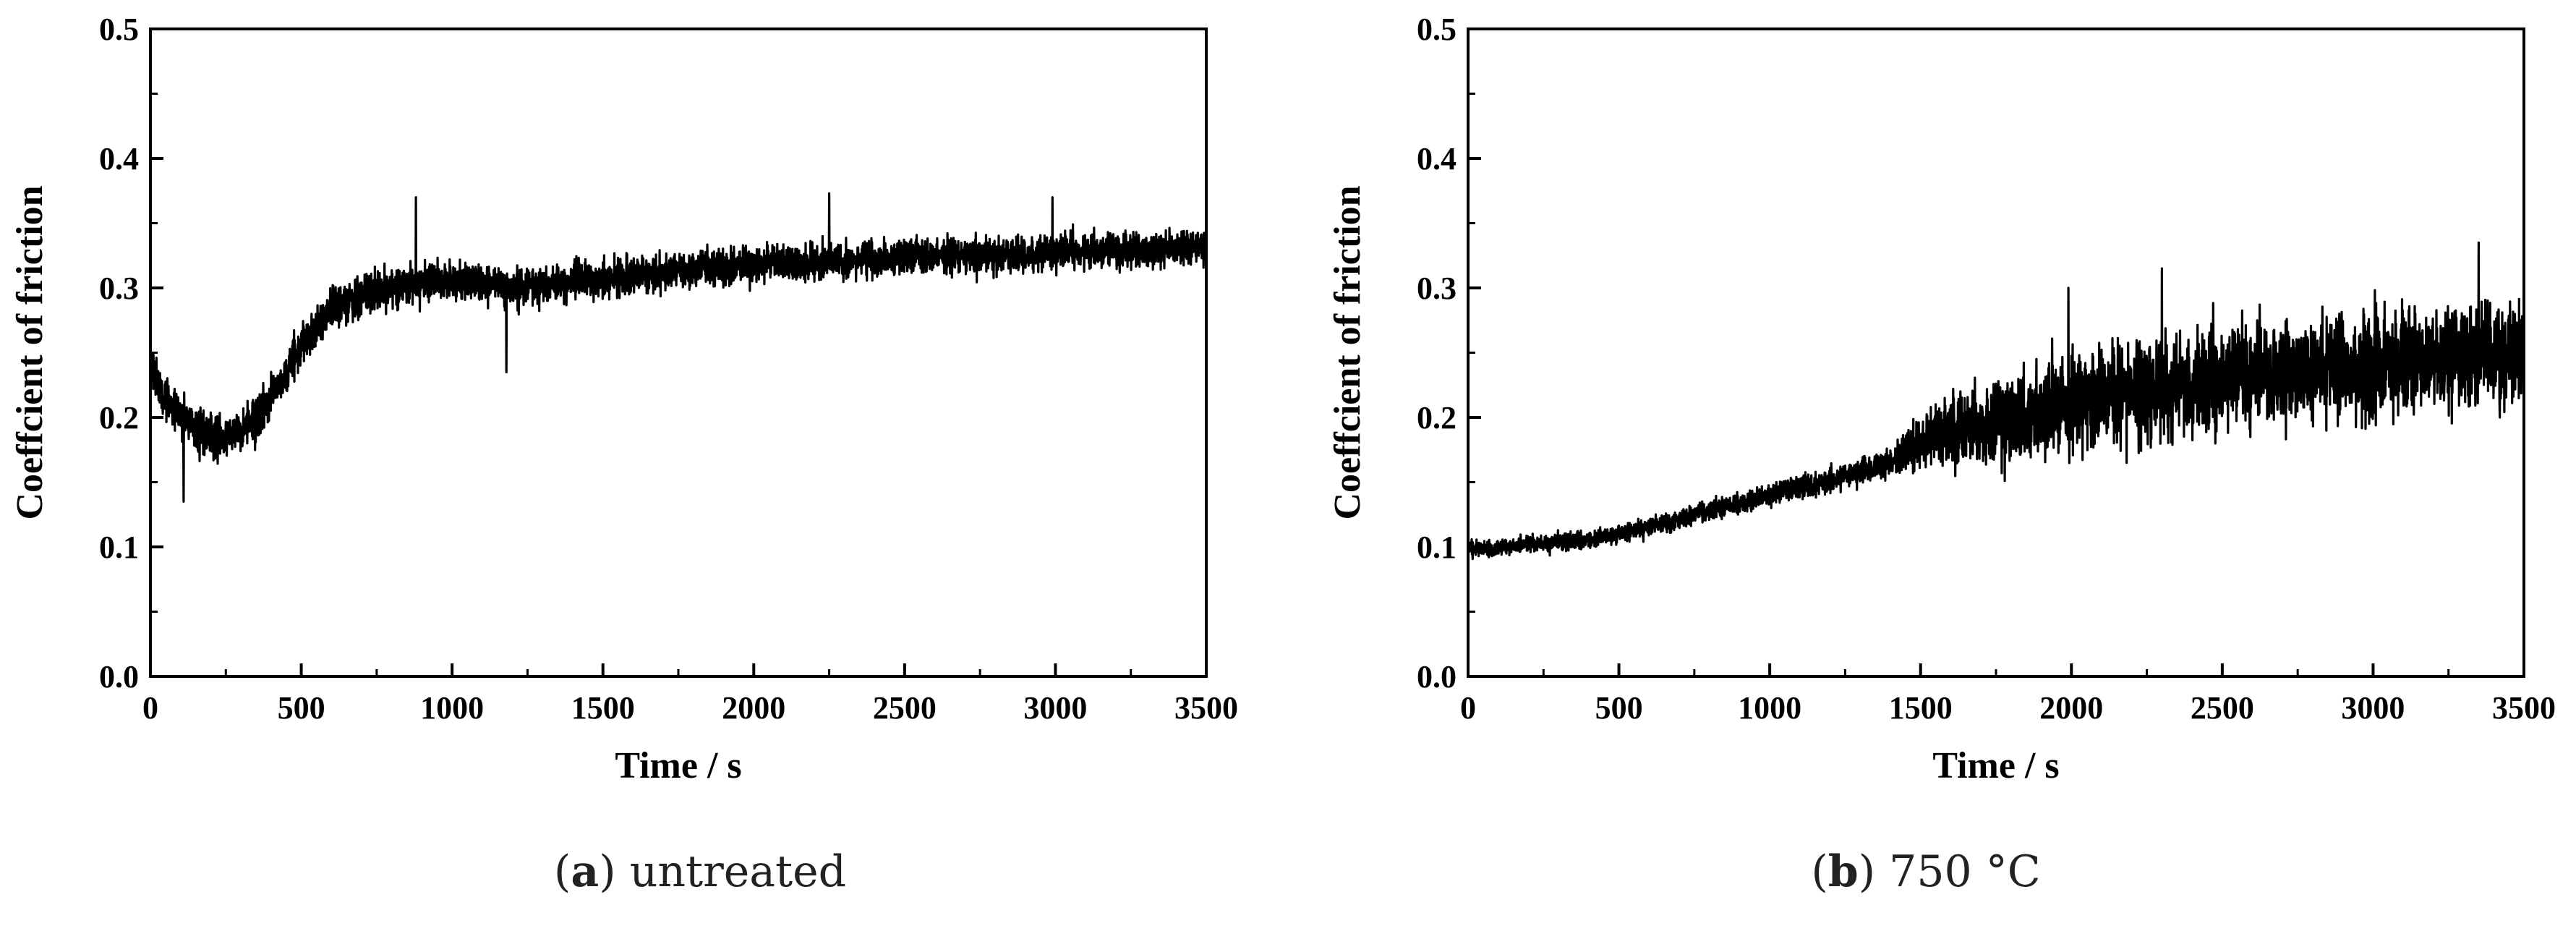  What do you see at coordinates (738, 871) in the screenshot?
I see `caption-a-text: untreated` at bounding box center [738, 871].